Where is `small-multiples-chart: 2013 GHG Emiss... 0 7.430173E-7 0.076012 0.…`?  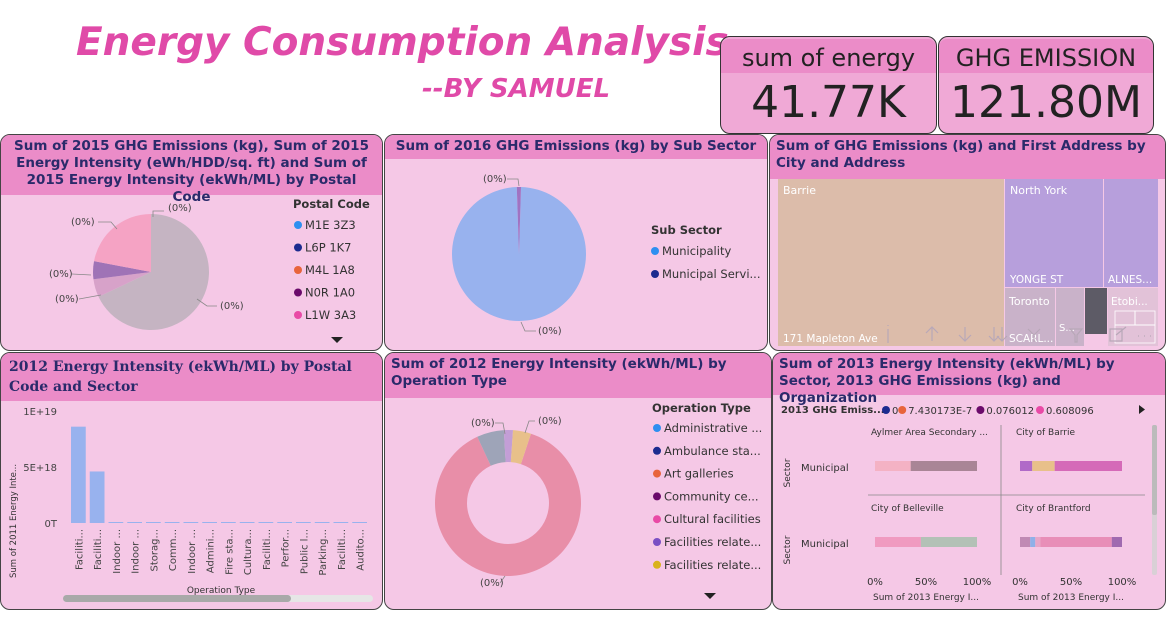
small-multiples-chart: 2013 GHG Emiss... 0 7.430173E-7 0.076012 0.… is located at coordinates (969, 502).